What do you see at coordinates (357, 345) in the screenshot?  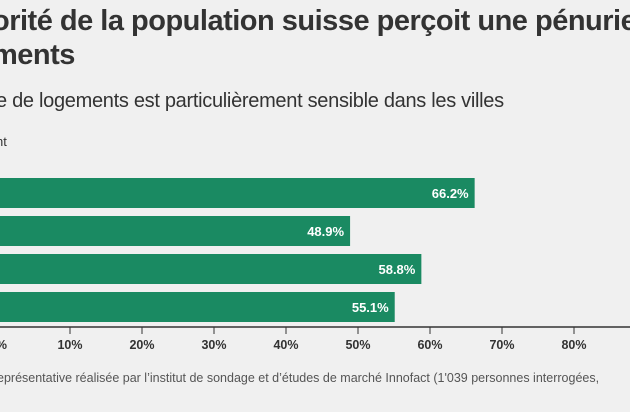 I see `x-tick-label: 50%` at bounding box center [357, 345].